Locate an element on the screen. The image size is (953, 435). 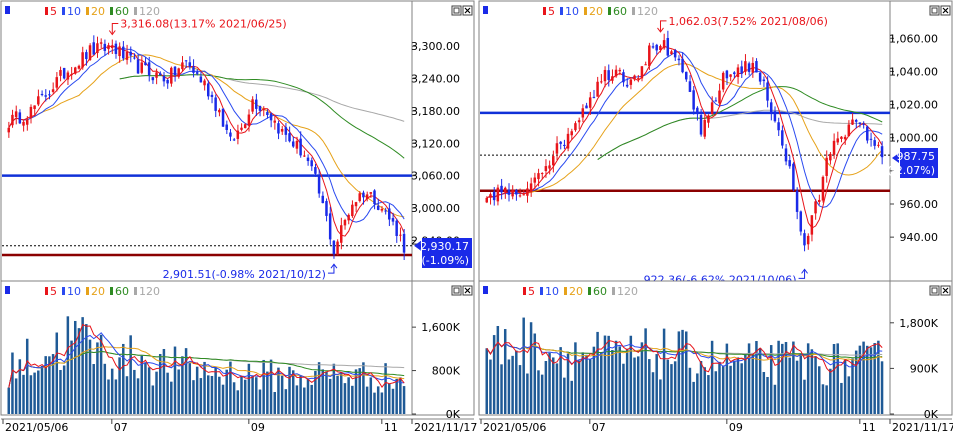
kosdaq-volume-legend-label: 60 is located at coordinates (600, 291).